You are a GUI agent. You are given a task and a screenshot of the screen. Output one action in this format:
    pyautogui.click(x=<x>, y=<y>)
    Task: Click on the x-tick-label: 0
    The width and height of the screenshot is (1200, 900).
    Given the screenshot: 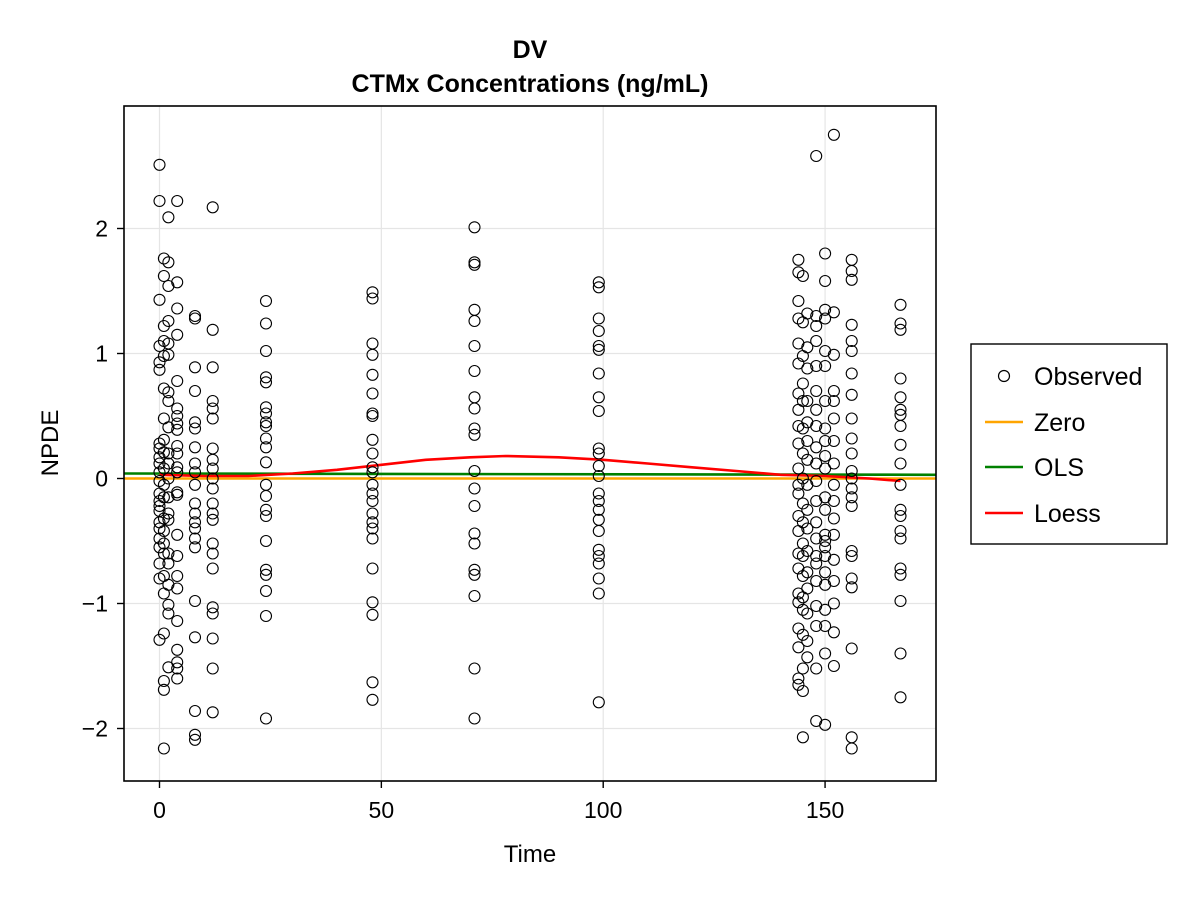 What is the action you would take?
    pyautogui.click(x=159, y=810)
    